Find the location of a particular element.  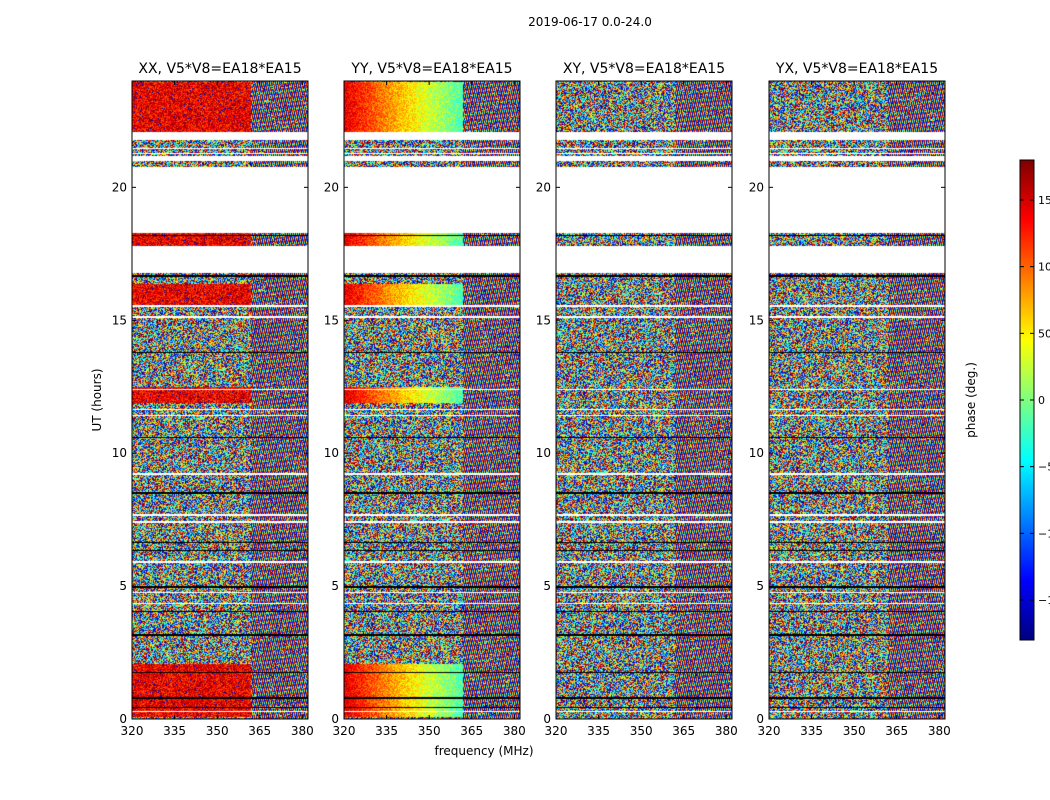

plot-frame-xy is located at coordinates (644, 400).